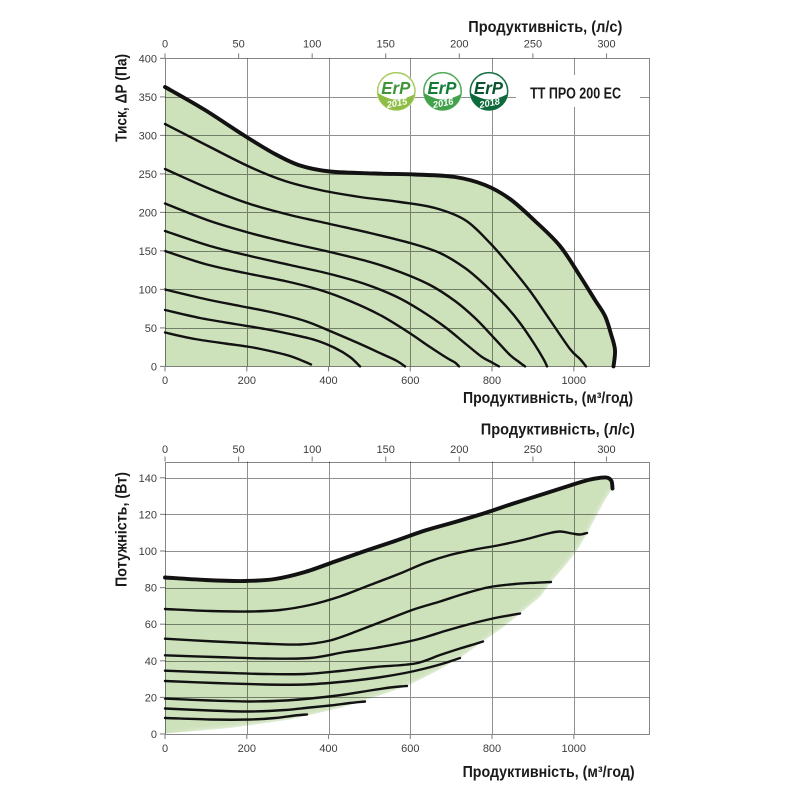 This screenshot has height=800, width=800. I want to click on svg-text: 2015, so click(397, 103).